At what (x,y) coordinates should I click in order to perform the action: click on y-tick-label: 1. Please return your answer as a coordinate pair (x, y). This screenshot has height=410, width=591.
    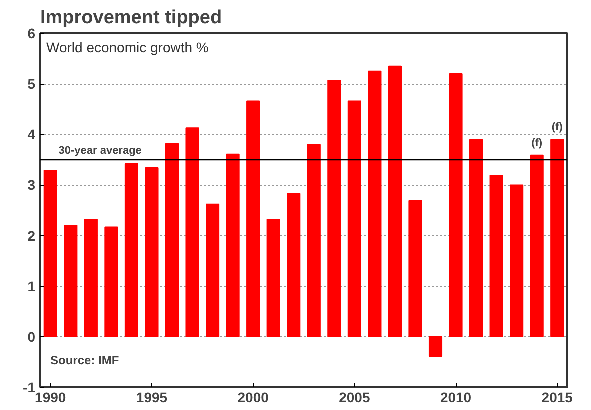
    Looking at the image, I should click on (32, 286).